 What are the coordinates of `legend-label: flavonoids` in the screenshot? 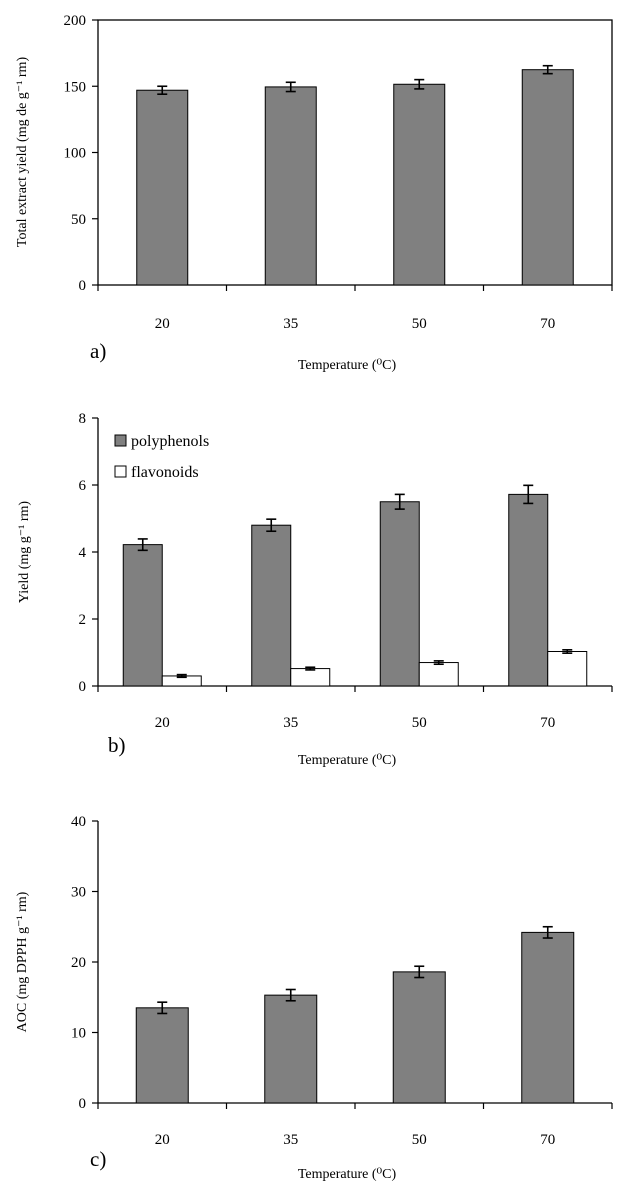 It's located at (165, 472).